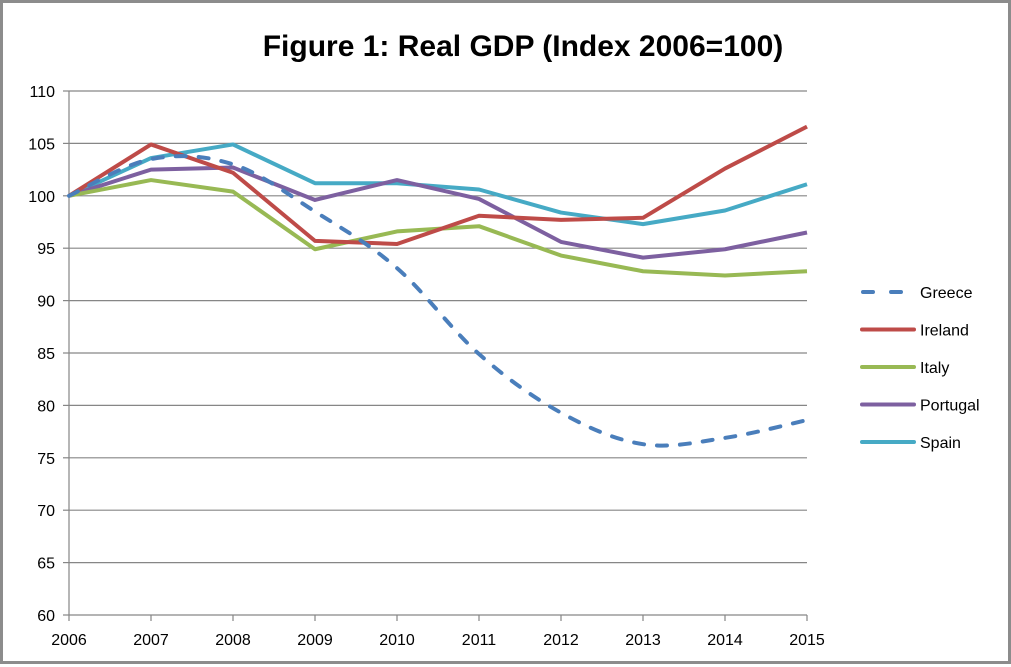 This screenshot has height=667, width=1011. I want to click on x-tick-label: 2011, so click(479, 640).